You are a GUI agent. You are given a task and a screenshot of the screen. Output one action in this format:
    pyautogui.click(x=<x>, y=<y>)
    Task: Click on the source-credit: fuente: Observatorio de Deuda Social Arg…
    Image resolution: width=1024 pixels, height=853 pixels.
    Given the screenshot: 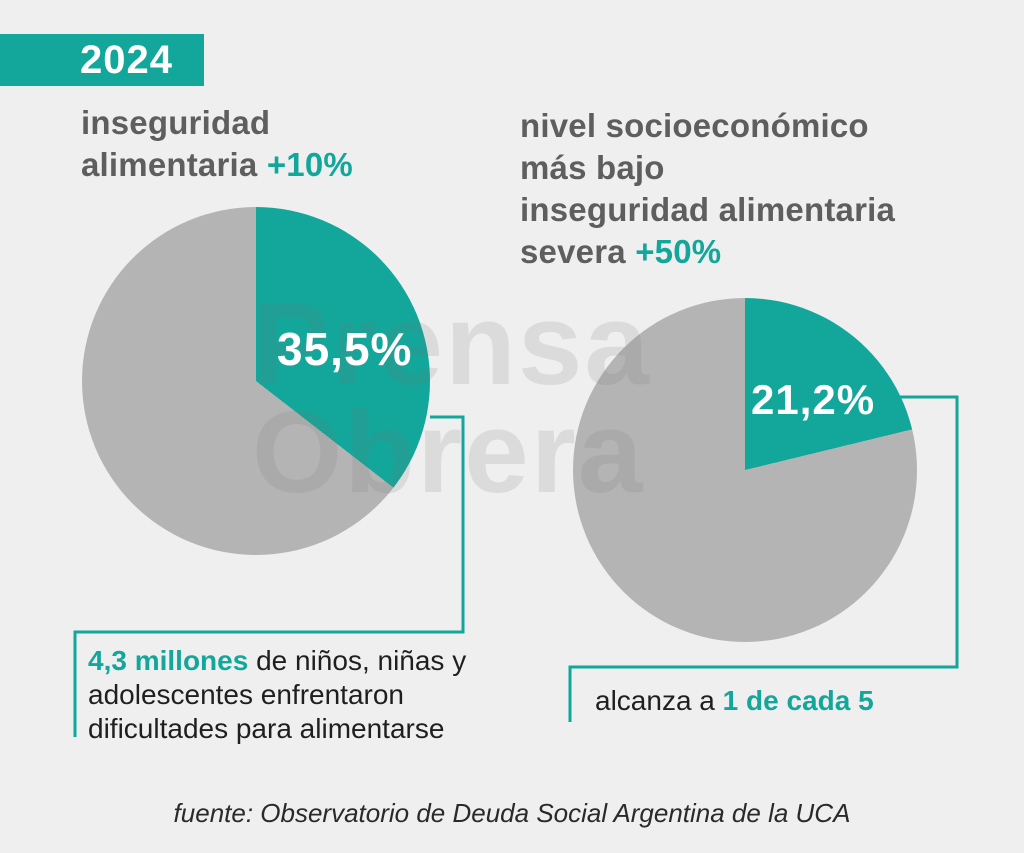 What is the action you would take?
    pyautogui.click(x=512, y=813)
    